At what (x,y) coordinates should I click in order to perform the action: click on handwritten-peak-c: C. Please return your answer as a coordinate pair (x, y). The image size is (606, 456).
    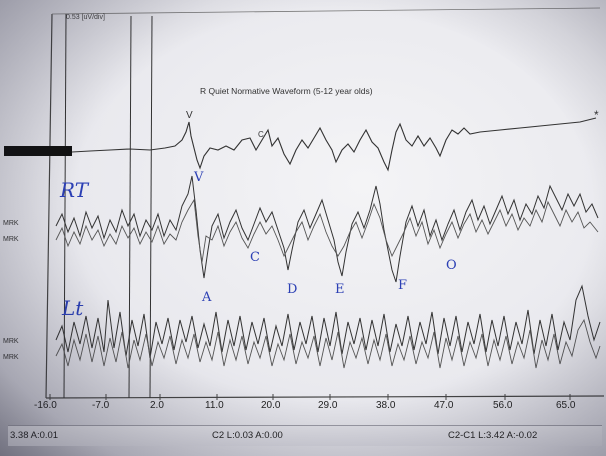
    Looking at the image, I should click on (255, 257).